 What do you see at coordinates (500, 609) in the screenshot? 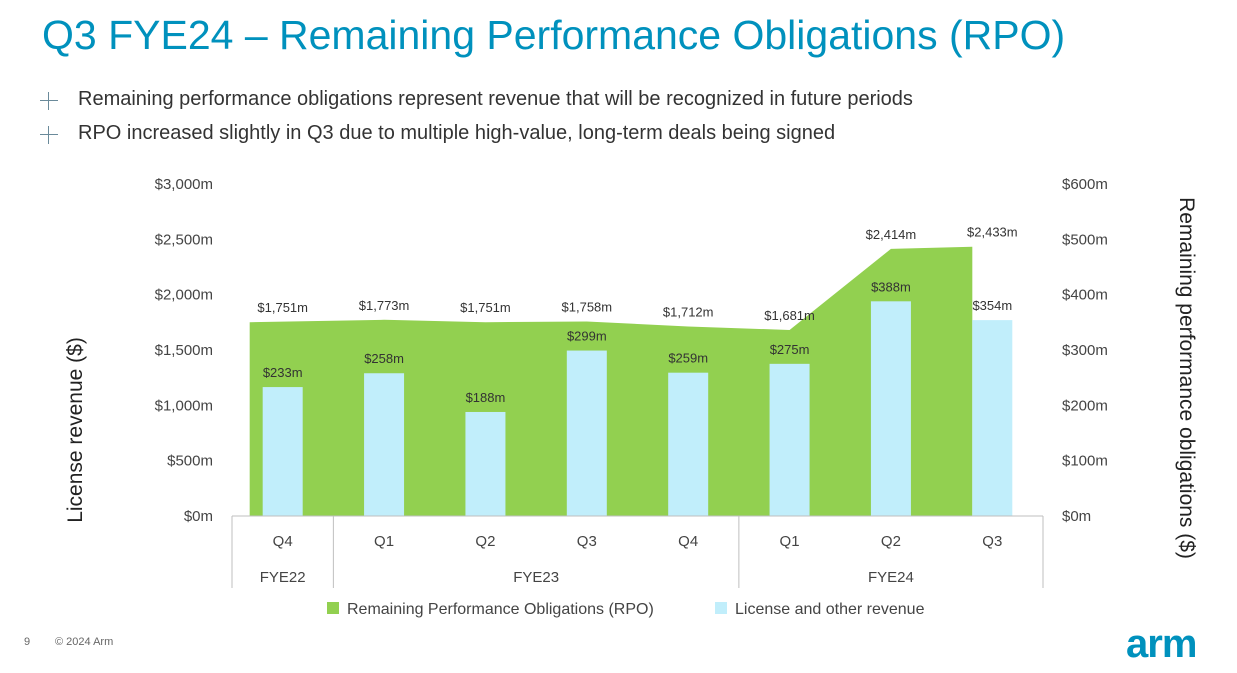
I see `legend-rpo-label: Remaining Performance Obligations (RPO)` at bounding box center [500, 609].